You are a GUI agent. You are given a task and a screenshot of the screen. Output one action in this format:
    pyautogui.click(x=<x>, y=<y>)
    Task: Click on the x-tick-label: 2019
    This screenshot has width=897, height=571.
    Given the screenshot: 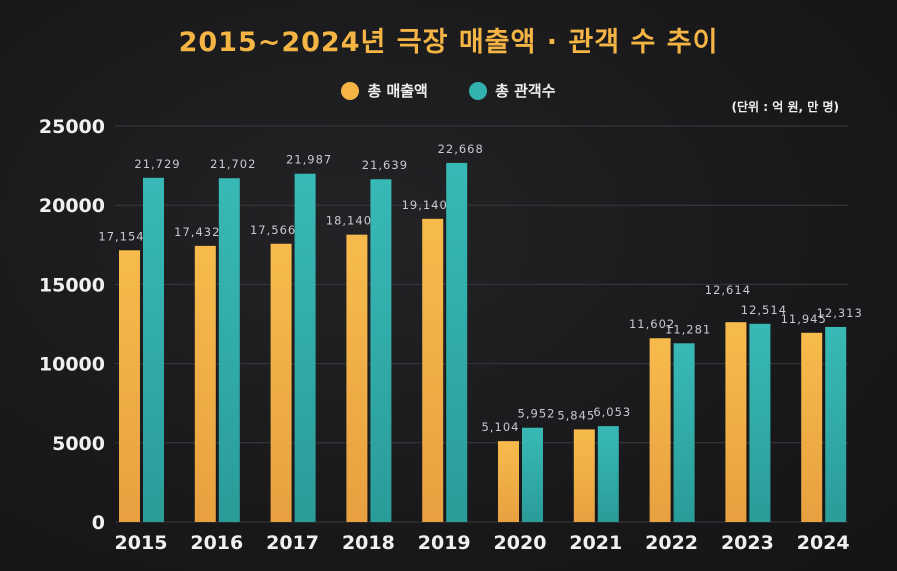 What is the action you would take?
    pyautogui.click(x=444, y=543)
    